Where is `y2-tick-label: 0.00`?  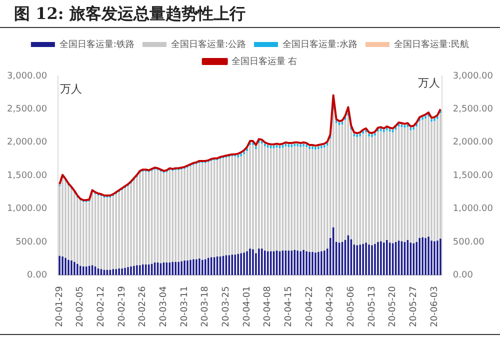
y2-tick-label: 0.00 is located at coordinates (463, 275).